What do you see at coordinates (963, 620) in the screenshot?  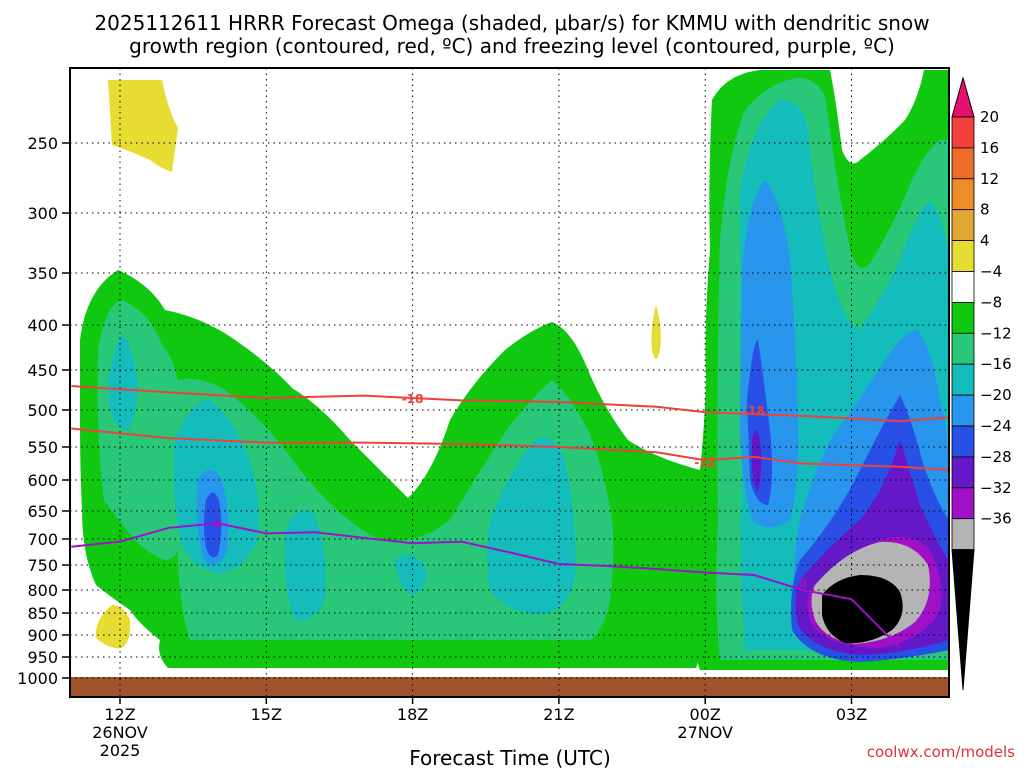 I see `colorbar-arrow-bottom` at bounding box center [963, 620].